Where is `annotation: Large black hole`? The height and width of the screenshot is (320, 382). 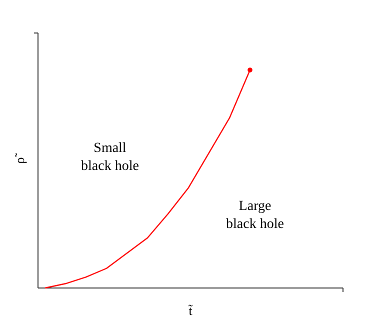 annotation: Large black hole is located at coordinates (255, 215).